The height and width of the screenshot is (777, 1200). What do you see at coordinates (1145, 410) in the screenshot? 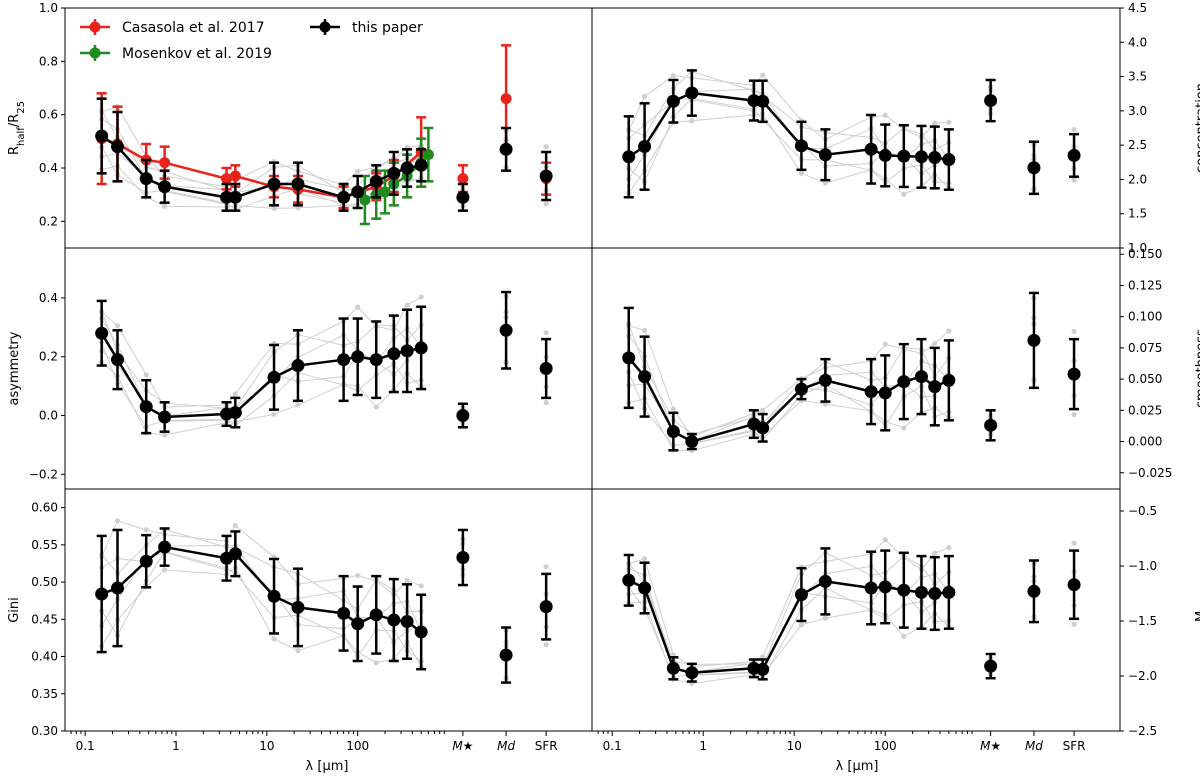
I see `y-tick-label: 0.025` at bounding box center [1145, 410].